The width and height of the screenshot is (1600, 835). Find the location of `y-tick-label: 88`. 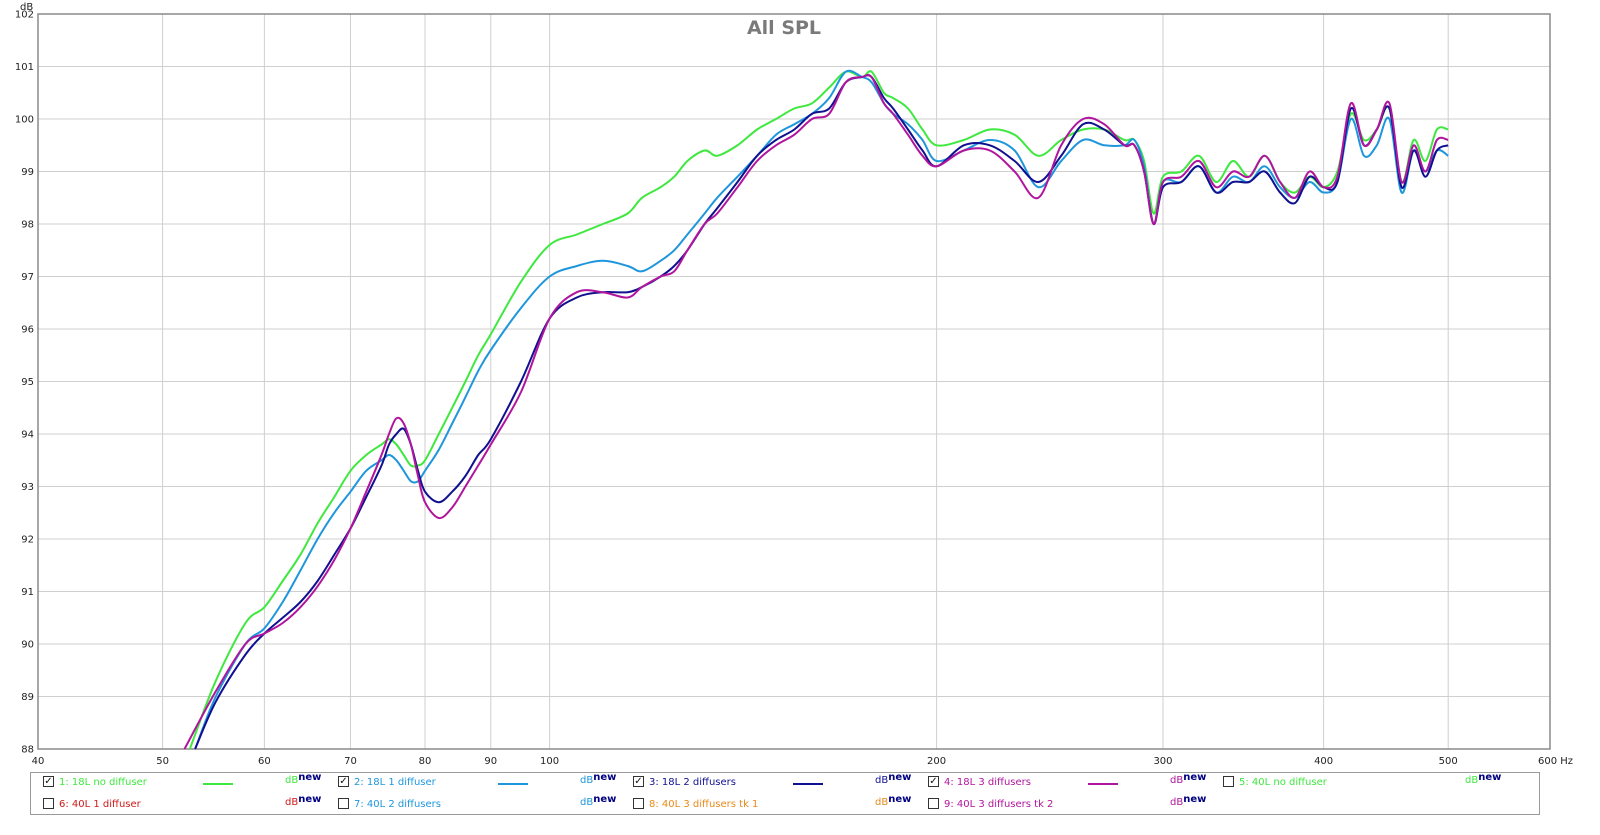

y-tick-label: 88 is located at coordinates (27, 750).